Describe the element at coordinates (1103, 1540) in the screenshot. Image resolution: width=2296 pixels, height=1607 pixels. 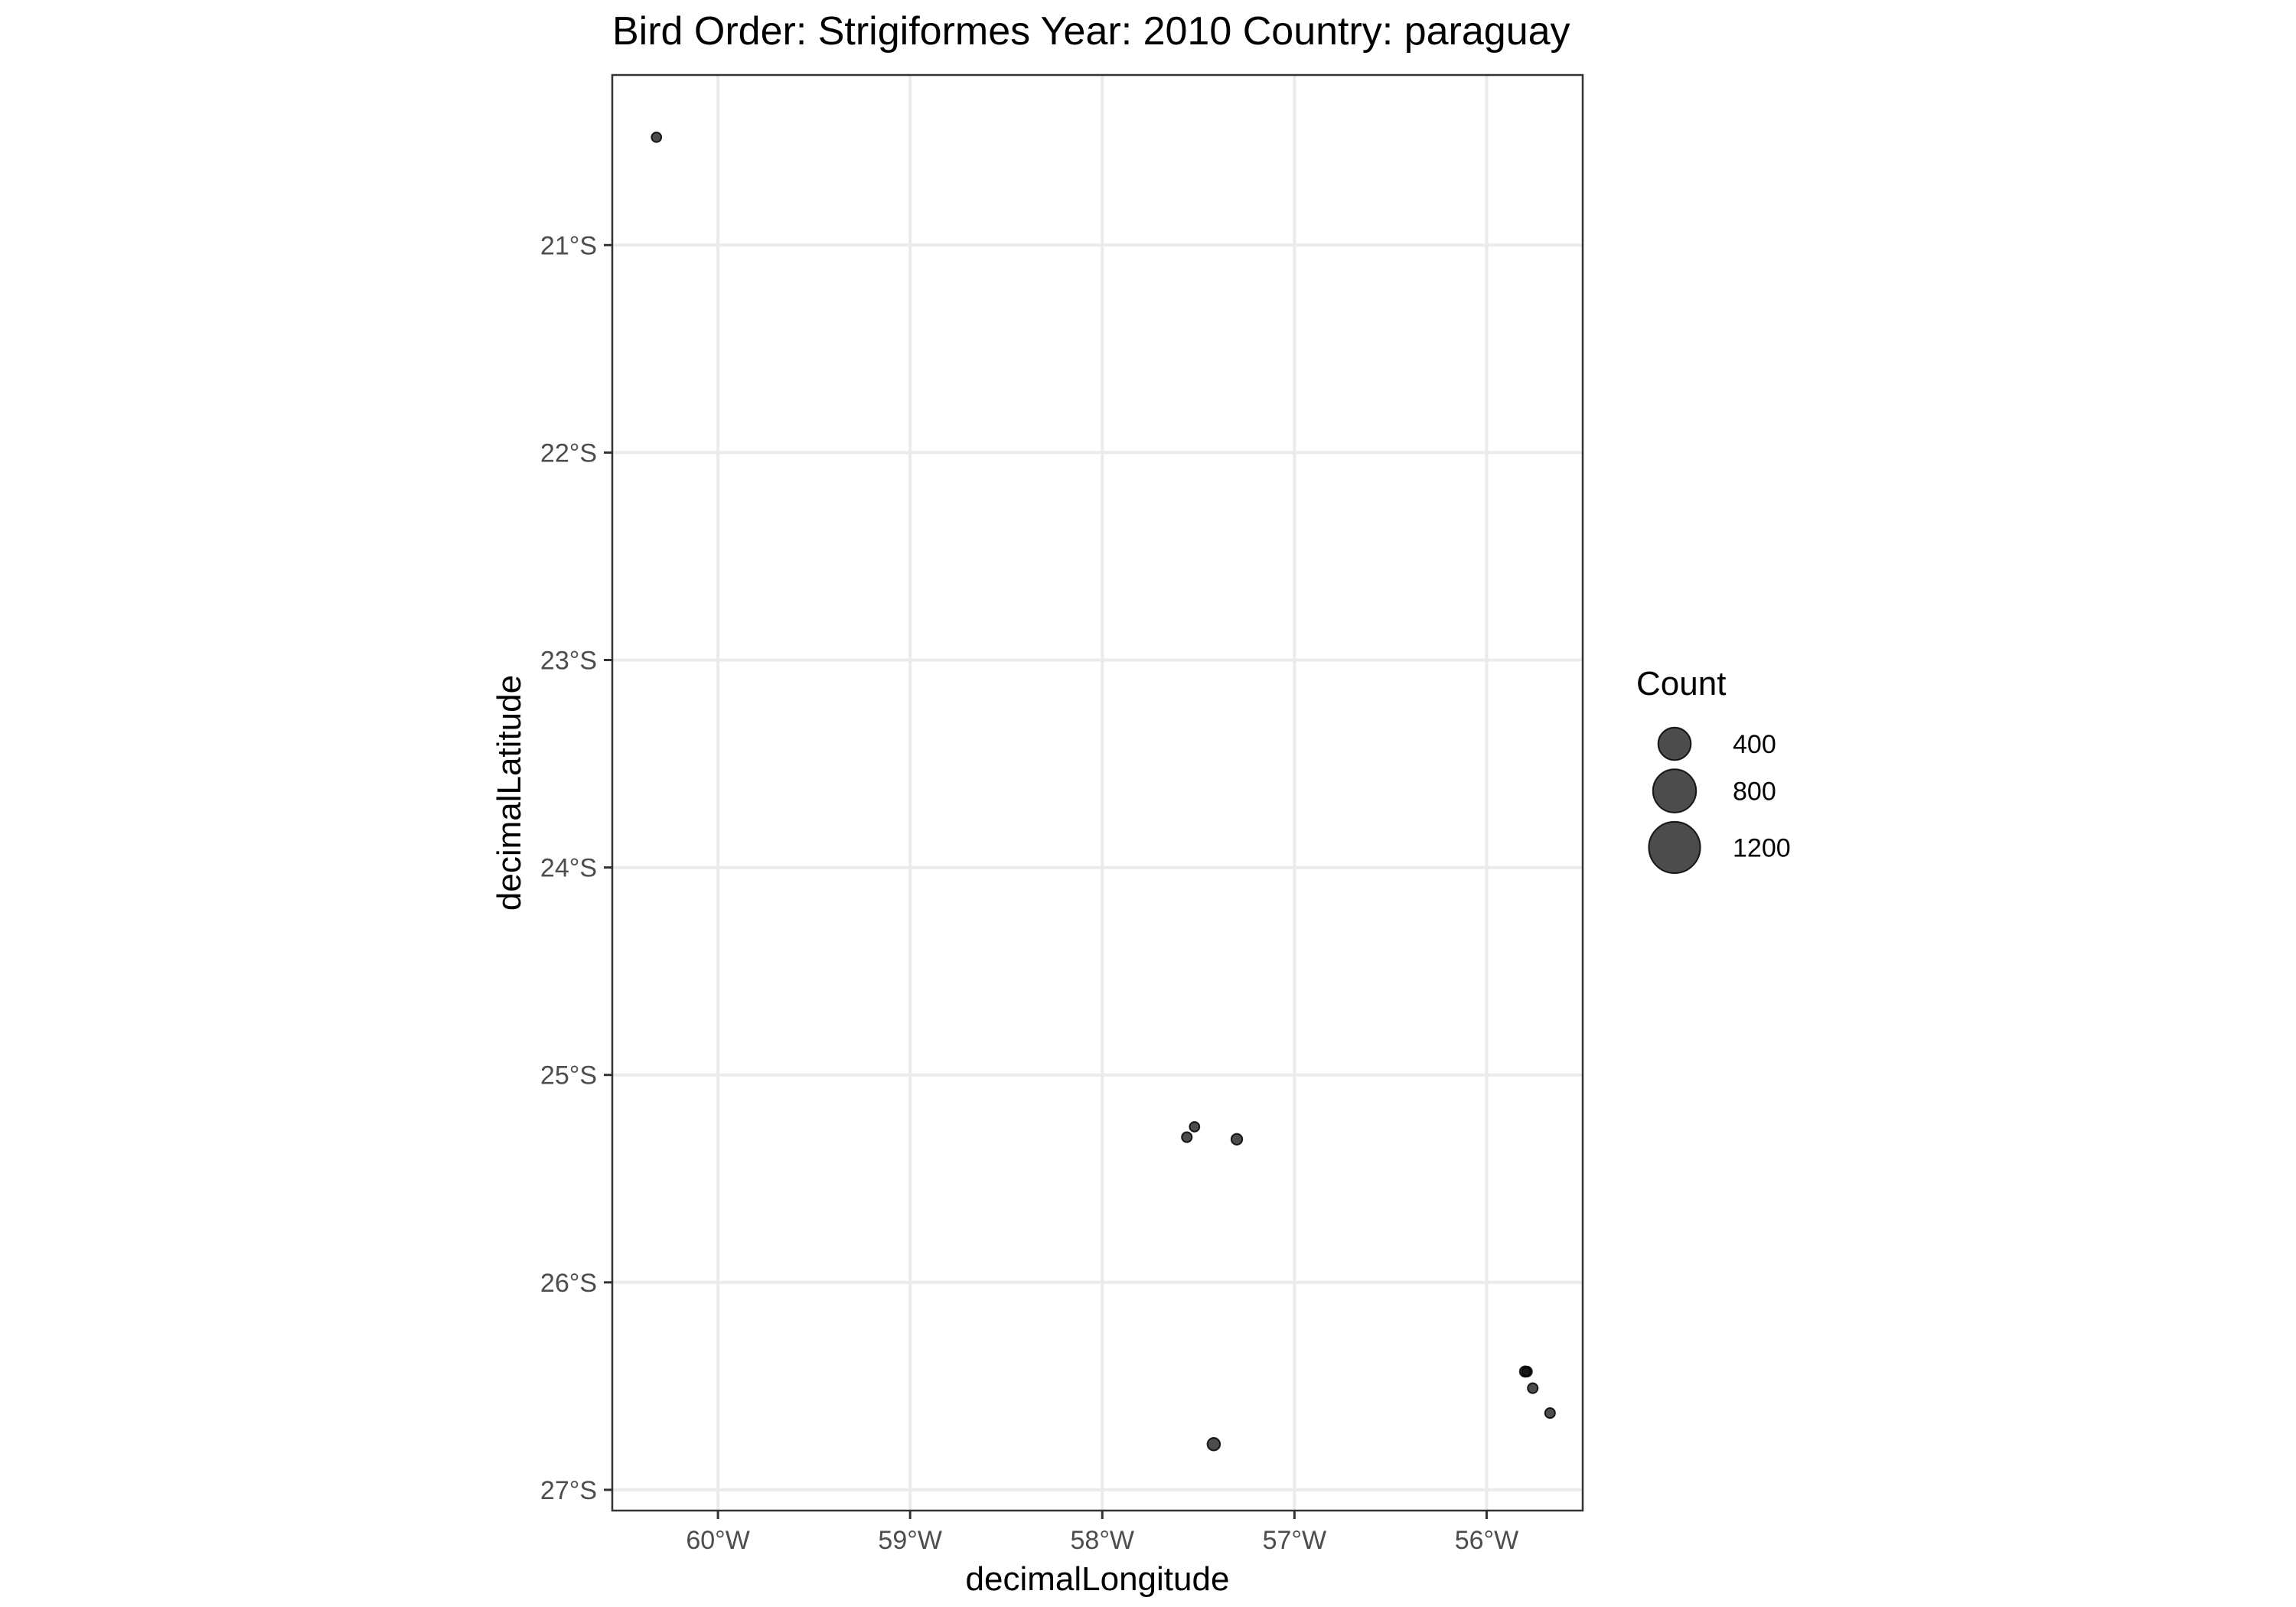
I see `x-tick-label: 58°W` at that location.